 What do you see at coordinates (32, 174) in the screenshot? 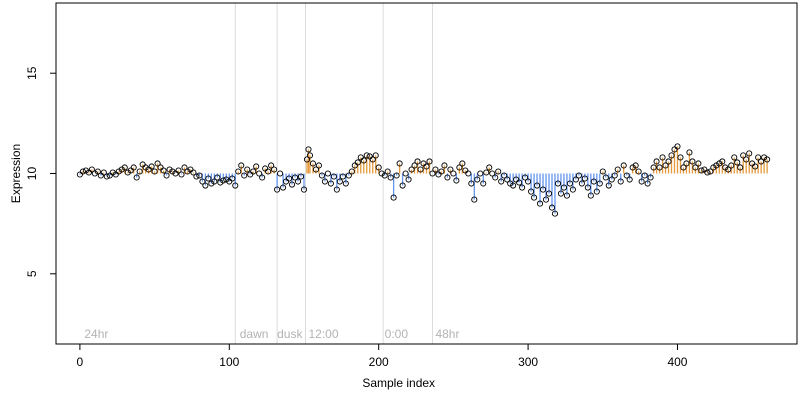
I see `y-tick-label: 10` at bounding box center [32, 174].